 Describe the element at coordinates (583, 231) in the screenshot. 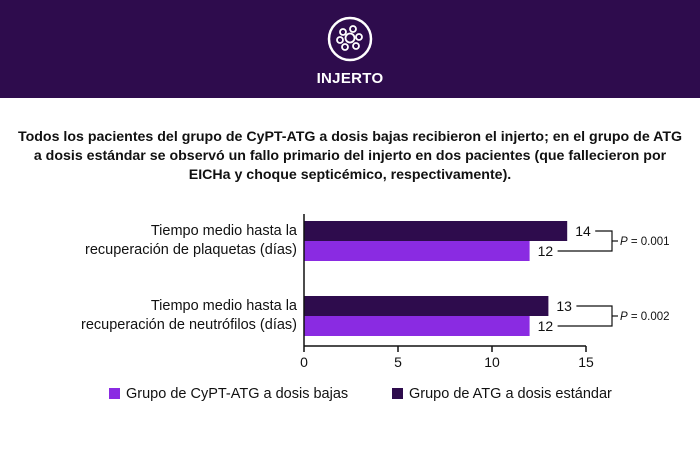

I see `data-label: 14` at that location.